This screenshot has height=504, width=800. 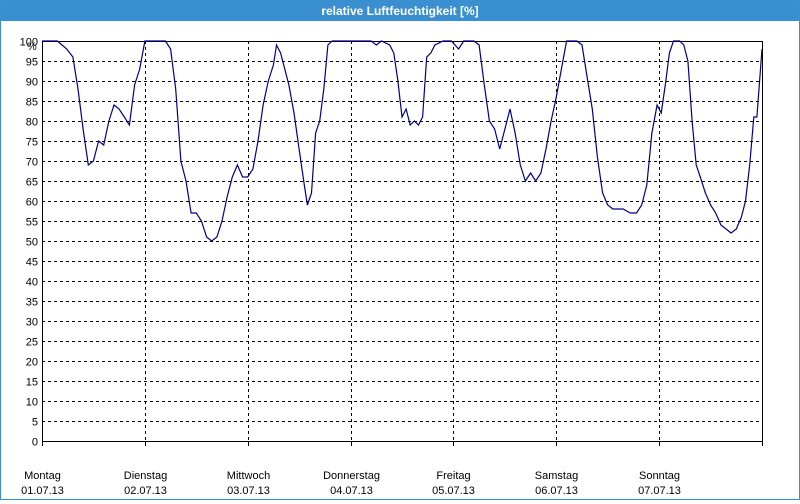 What do you see at coordinates (32, 163) in the screenshot?
I see `y-tick-label: 70` at bounding box center [32, 163].